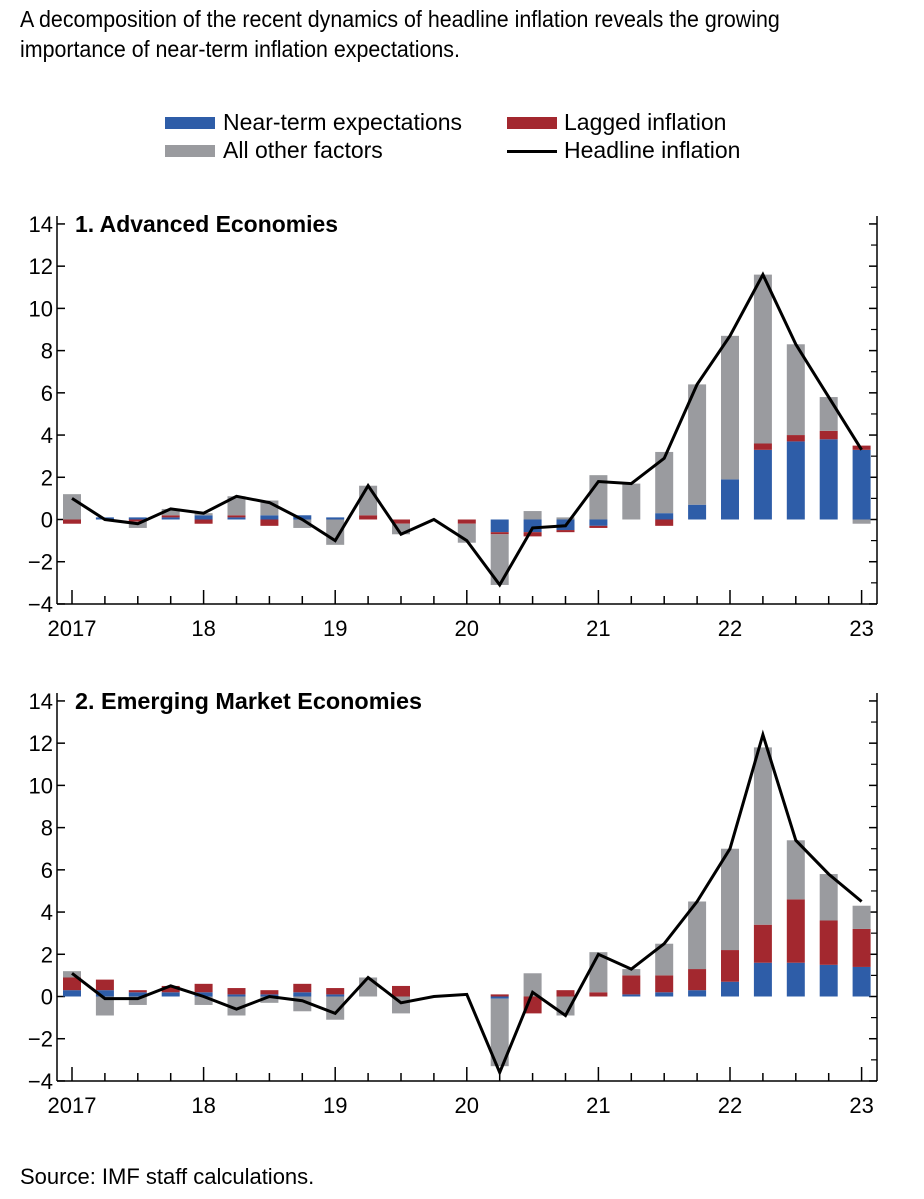 This screenshot has height=1199, width=924. I want to click on legend-swatch-lagged, so click(532, 123).